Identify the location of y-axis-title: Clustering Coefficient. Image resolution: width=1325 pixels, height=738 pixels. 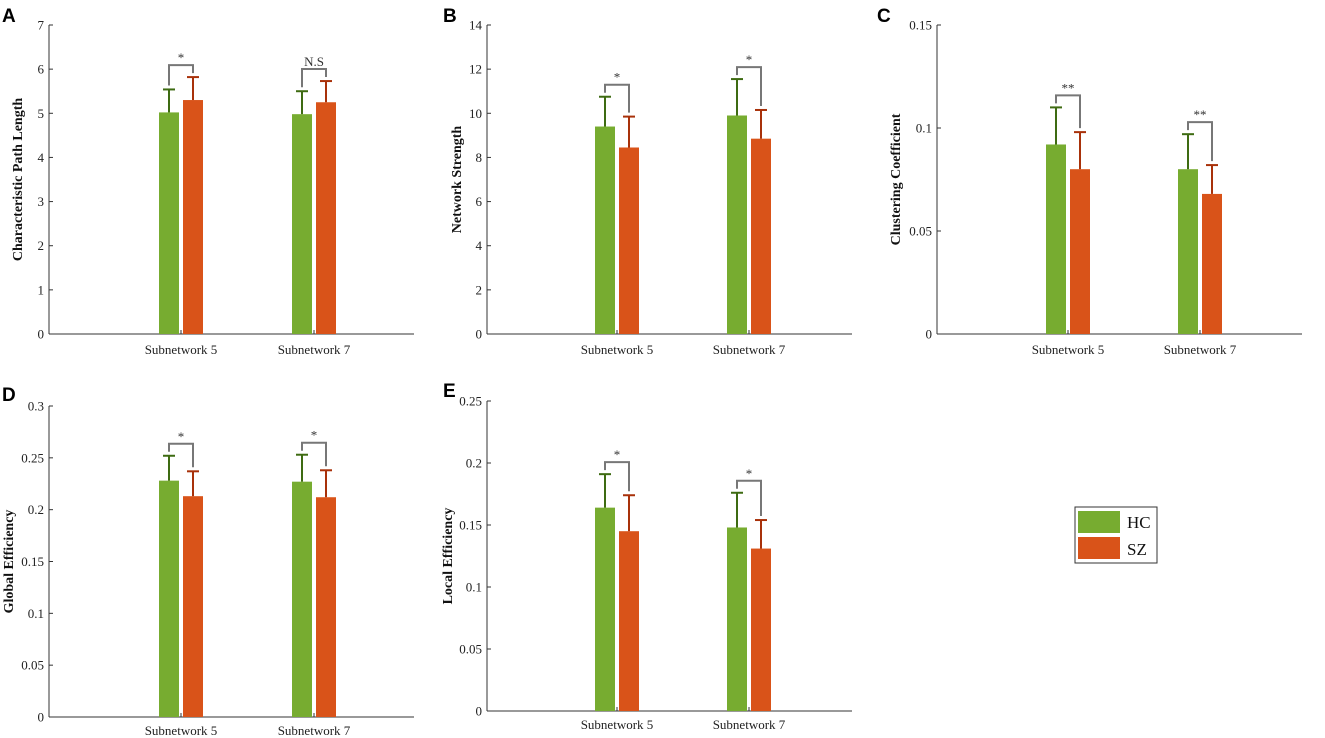
(896, 179).